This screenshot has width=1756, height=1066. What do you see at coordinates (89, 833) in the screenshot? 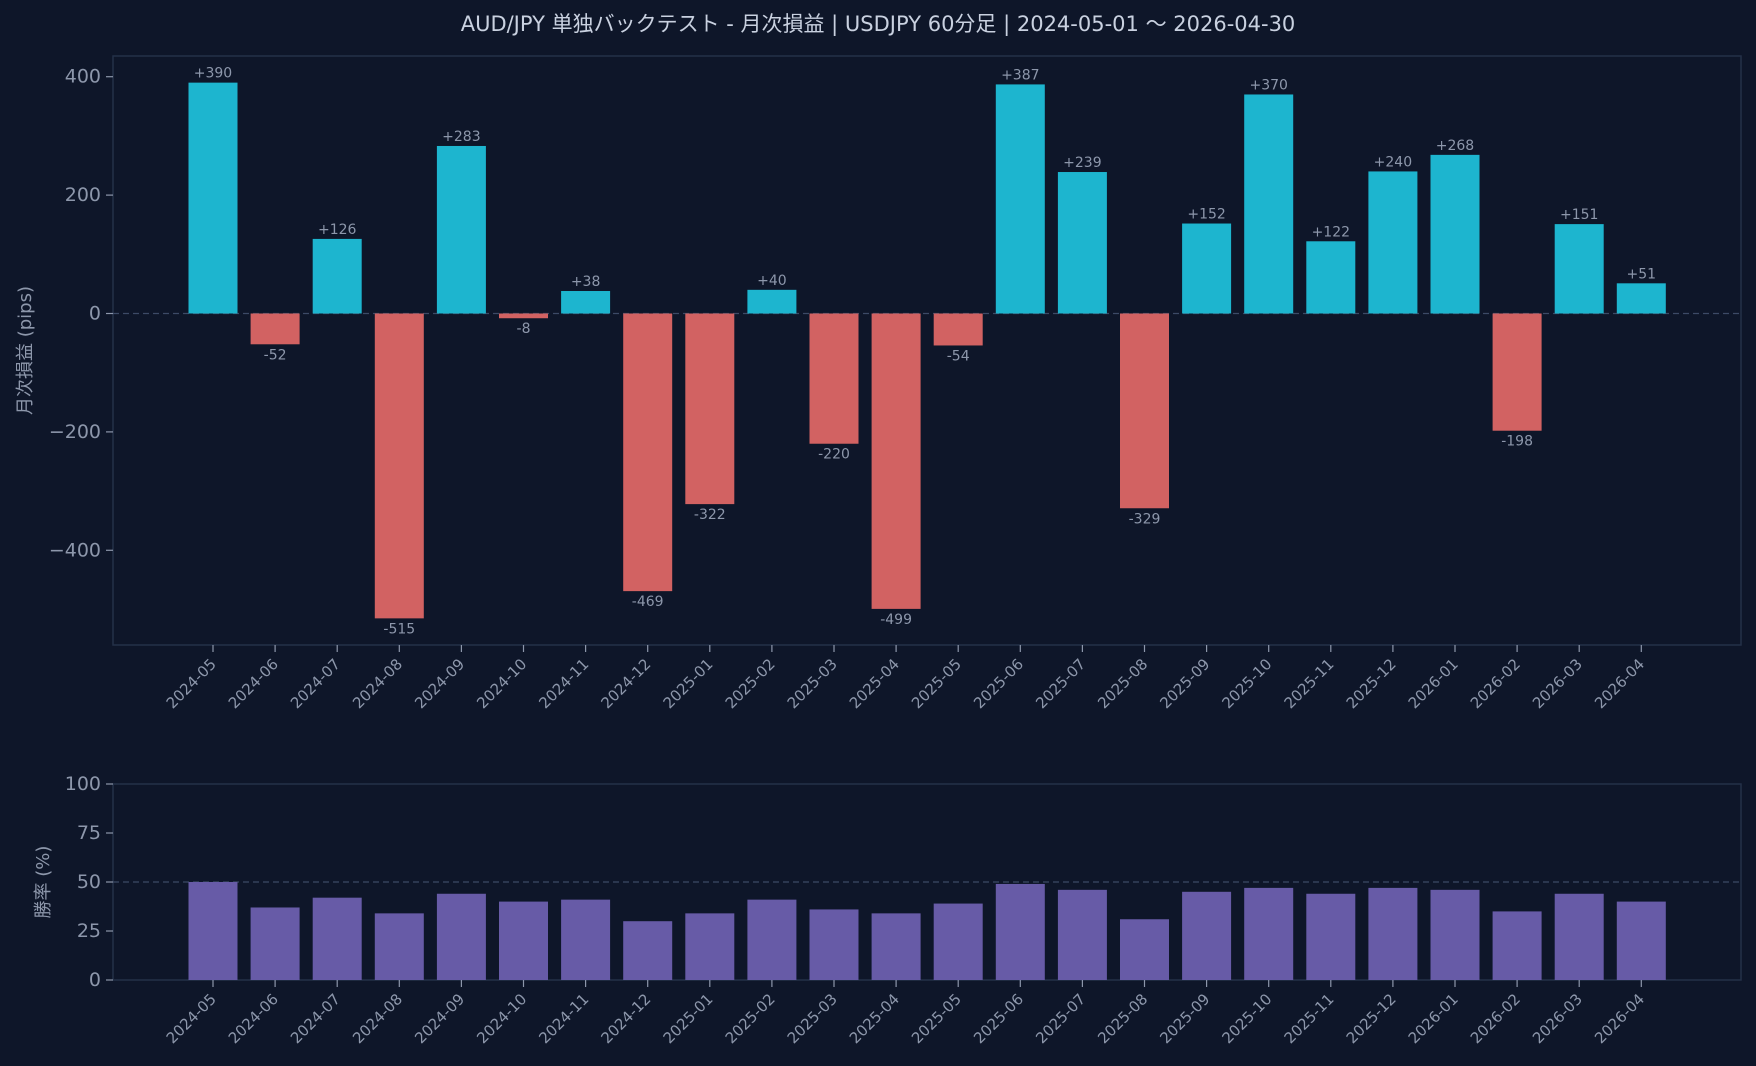
I see `winrate-ytick-label: 75` at bounding box center [89, 833].